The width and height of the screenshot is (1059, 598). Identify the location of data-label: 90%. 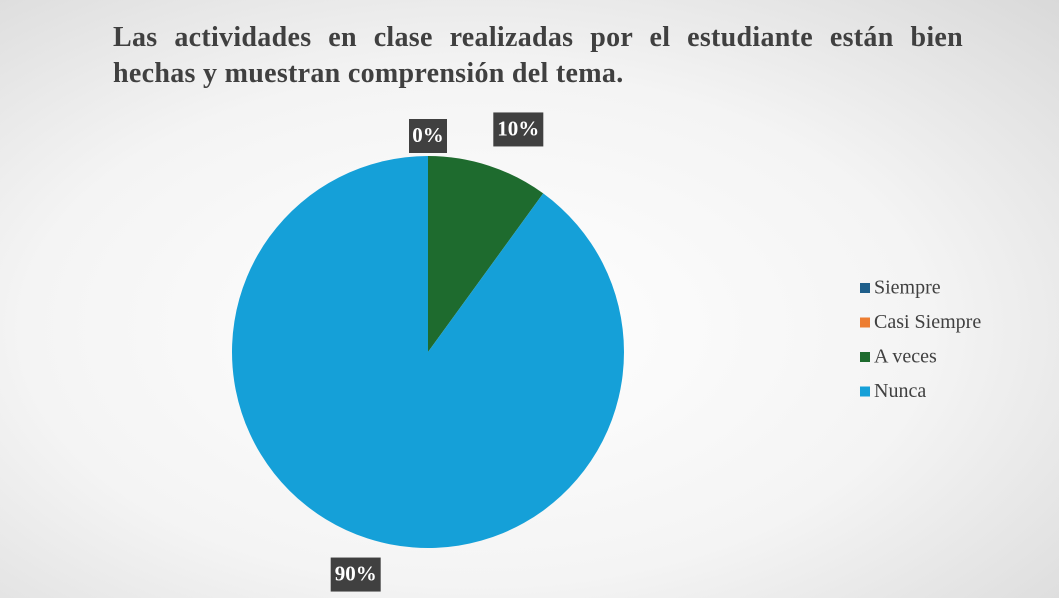
(356, 573).